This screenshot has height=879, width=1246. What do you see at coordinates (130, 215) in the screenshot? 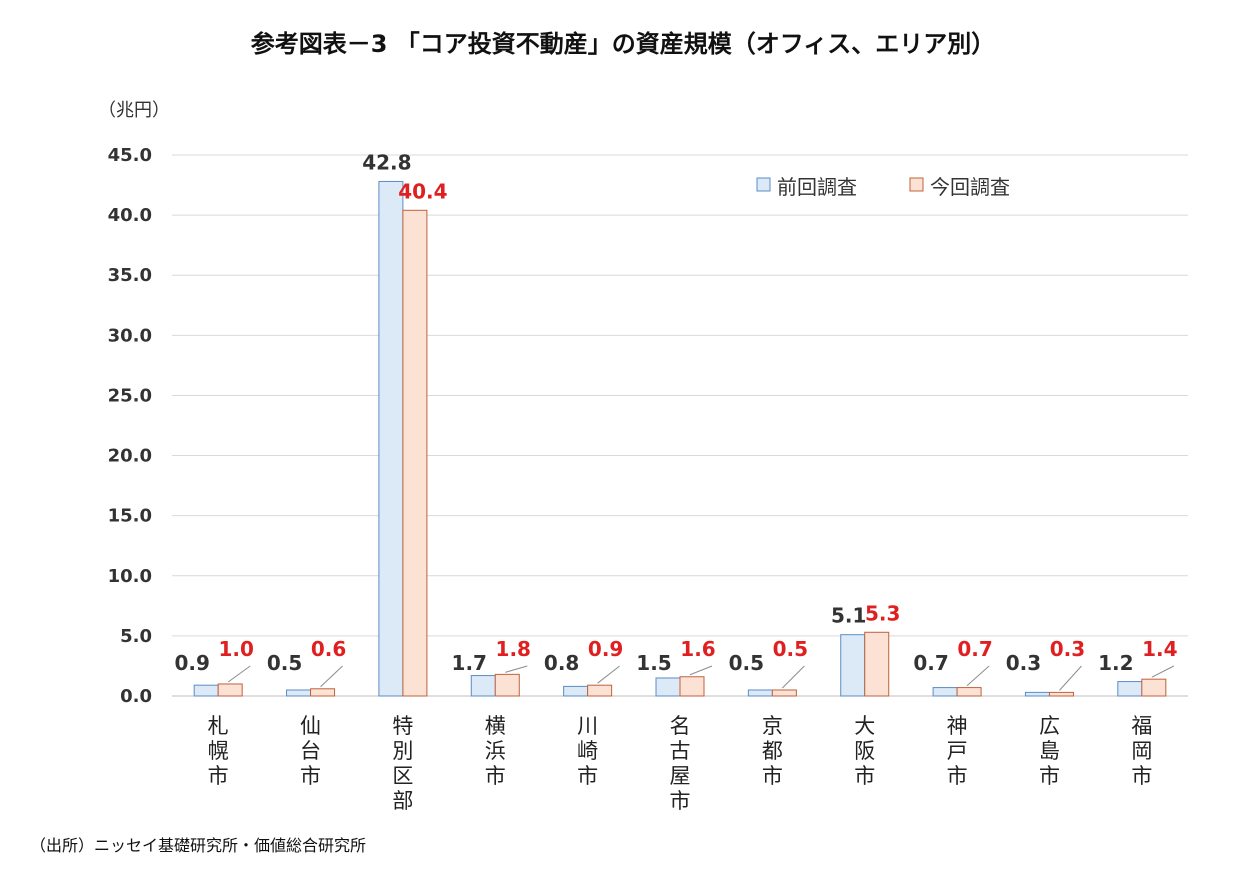
I see `y-tick-label: 40.0` at bounding box center [130, 215].